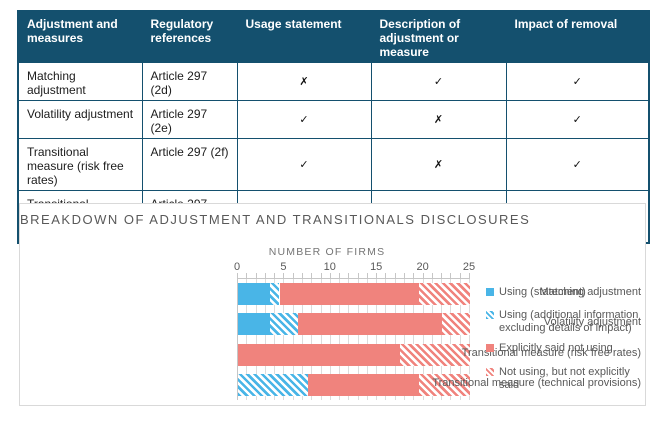 Image resolution: width=664 pixels, height=426 pixels. Describe the element at coordinates (189, 81) in the screenshot. I see `reference-cell: Article 297 (2d)` at that location.